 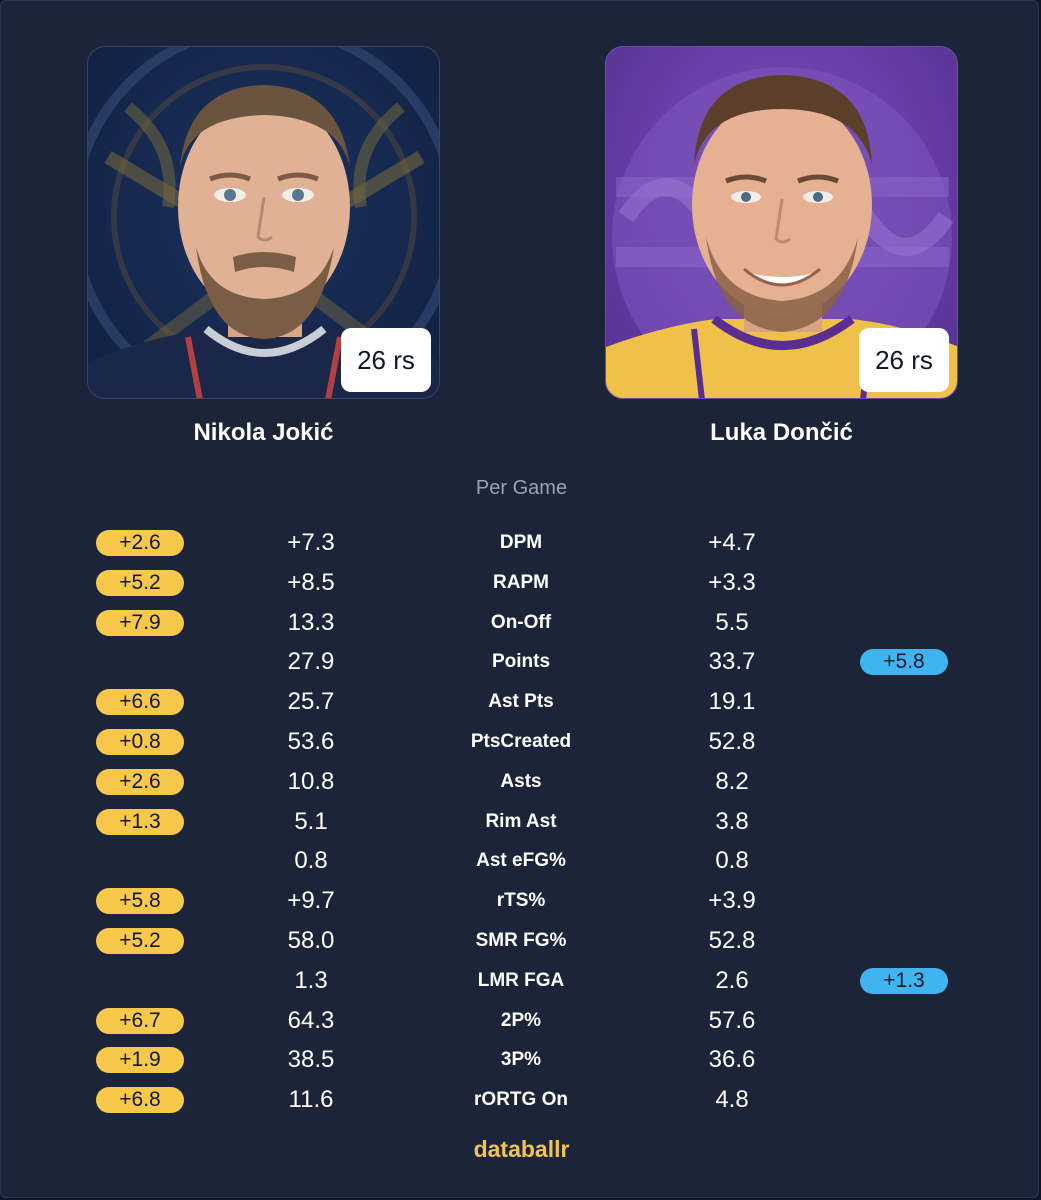 I want to click on metric-label: On-Off, so click(x=521, y=622).